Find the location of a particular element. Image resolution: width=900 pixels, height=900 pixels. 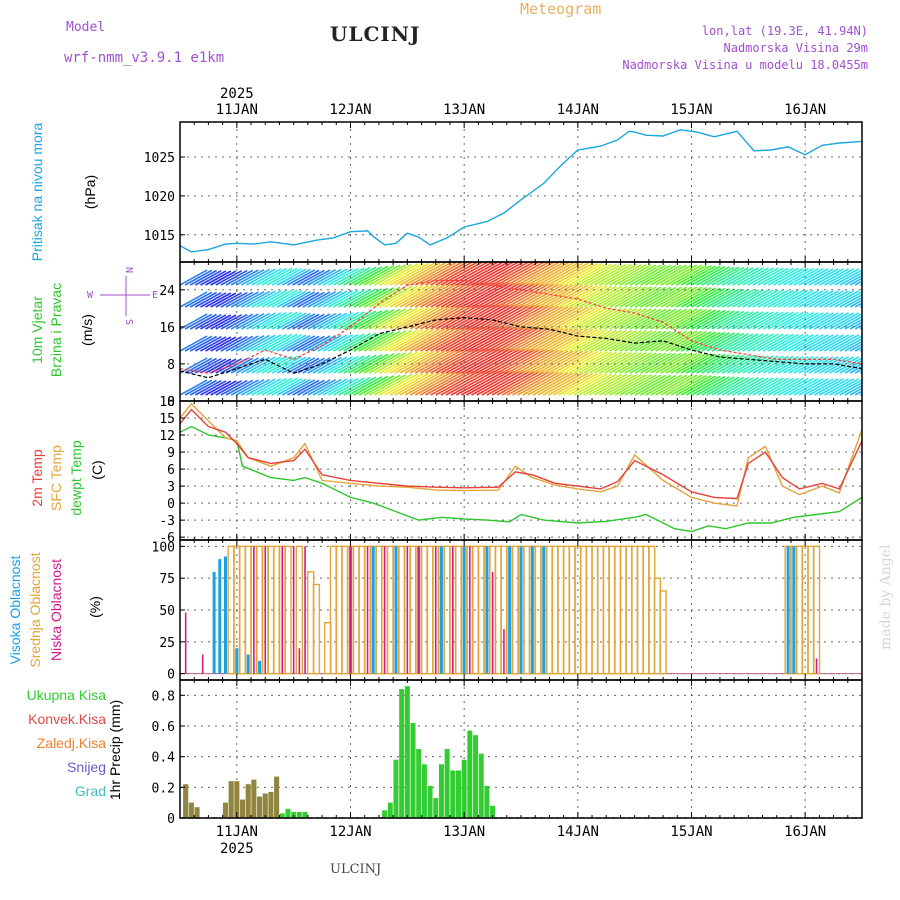

y-tick-label: 1025 is located at coordinates (159, 158).